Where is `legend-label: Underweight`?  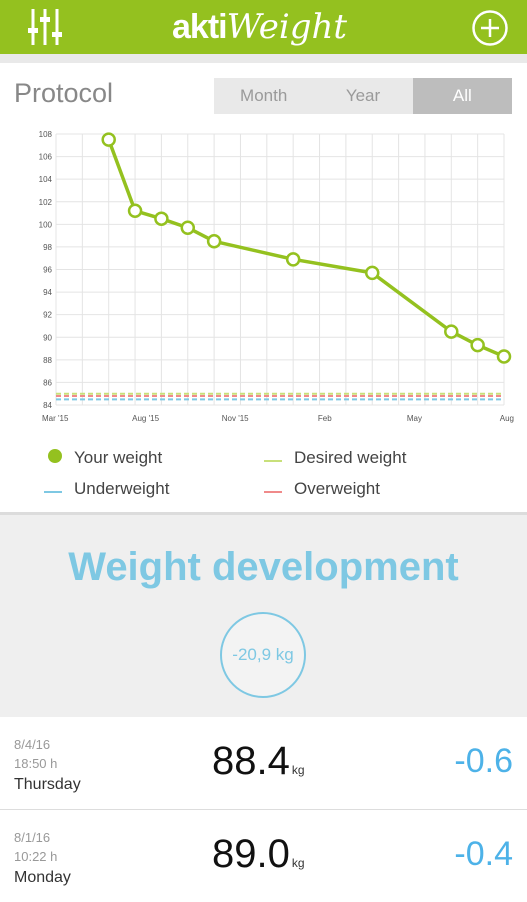
legend-label: Underweight is located at coordinates (122, 488).